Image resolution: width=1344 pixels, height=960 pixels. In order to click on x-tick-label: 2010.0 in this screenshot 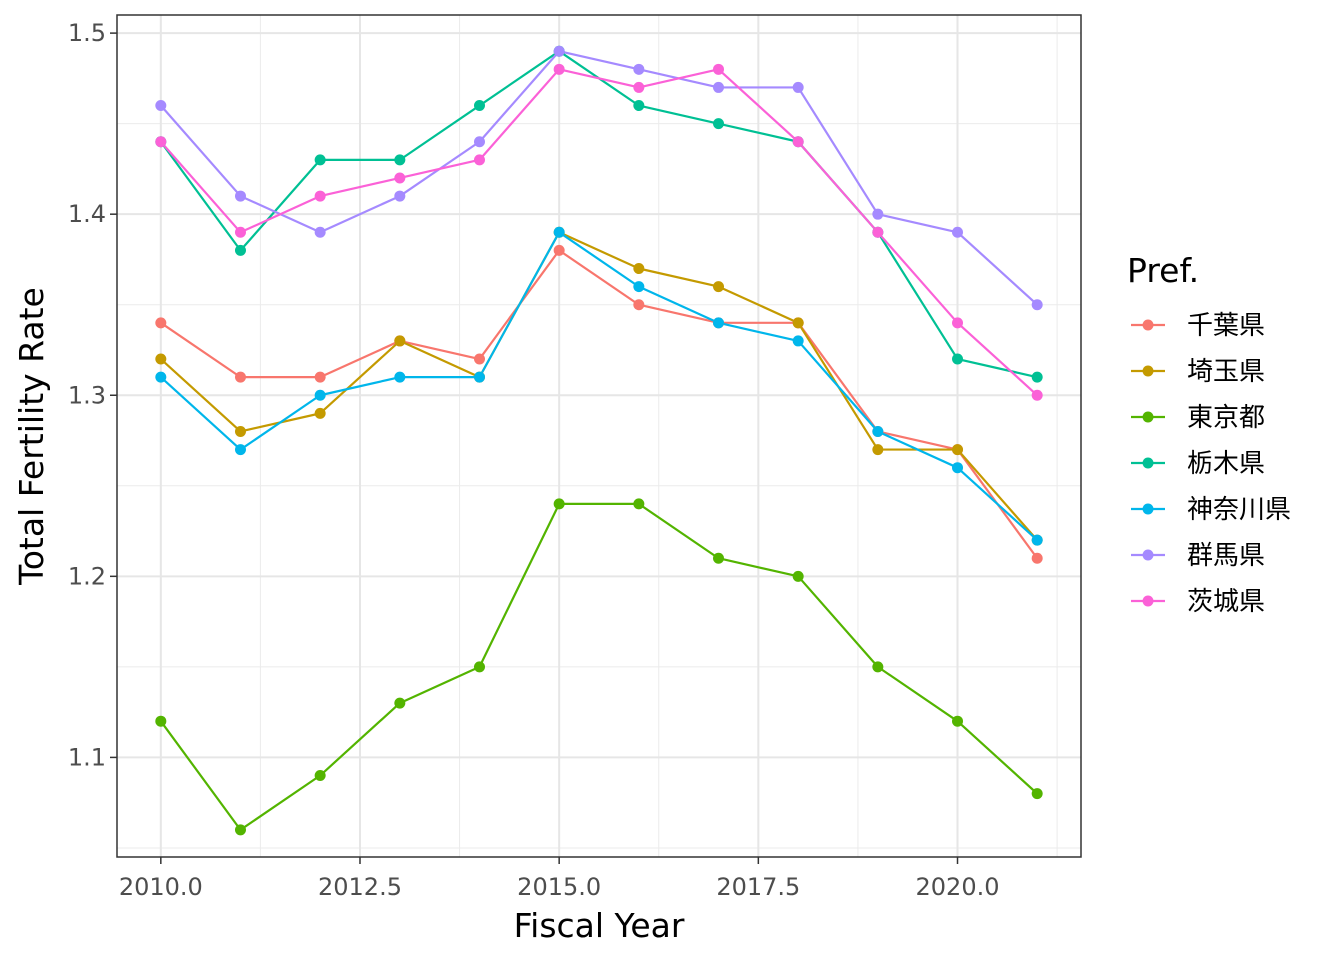, I will do `click(161, 887)`.